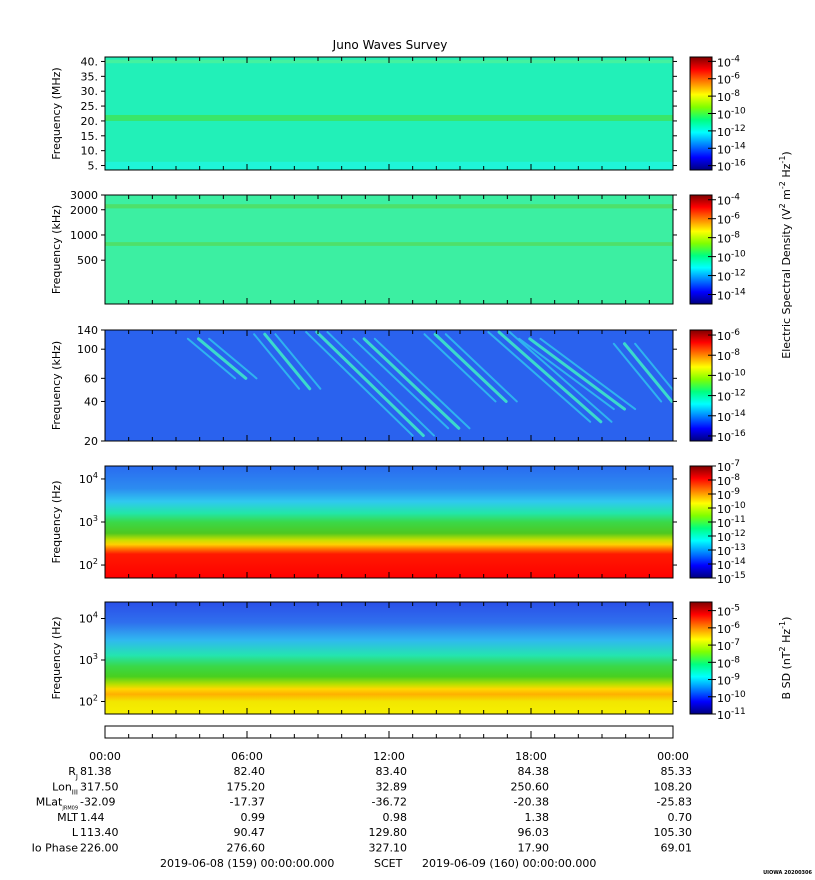 The width and height of the screenshot is (815, 880). What do you see at coordinates (91, 378) in the screenshot?
I see `y-tick-label: 60` at bounding box center [91, 378].